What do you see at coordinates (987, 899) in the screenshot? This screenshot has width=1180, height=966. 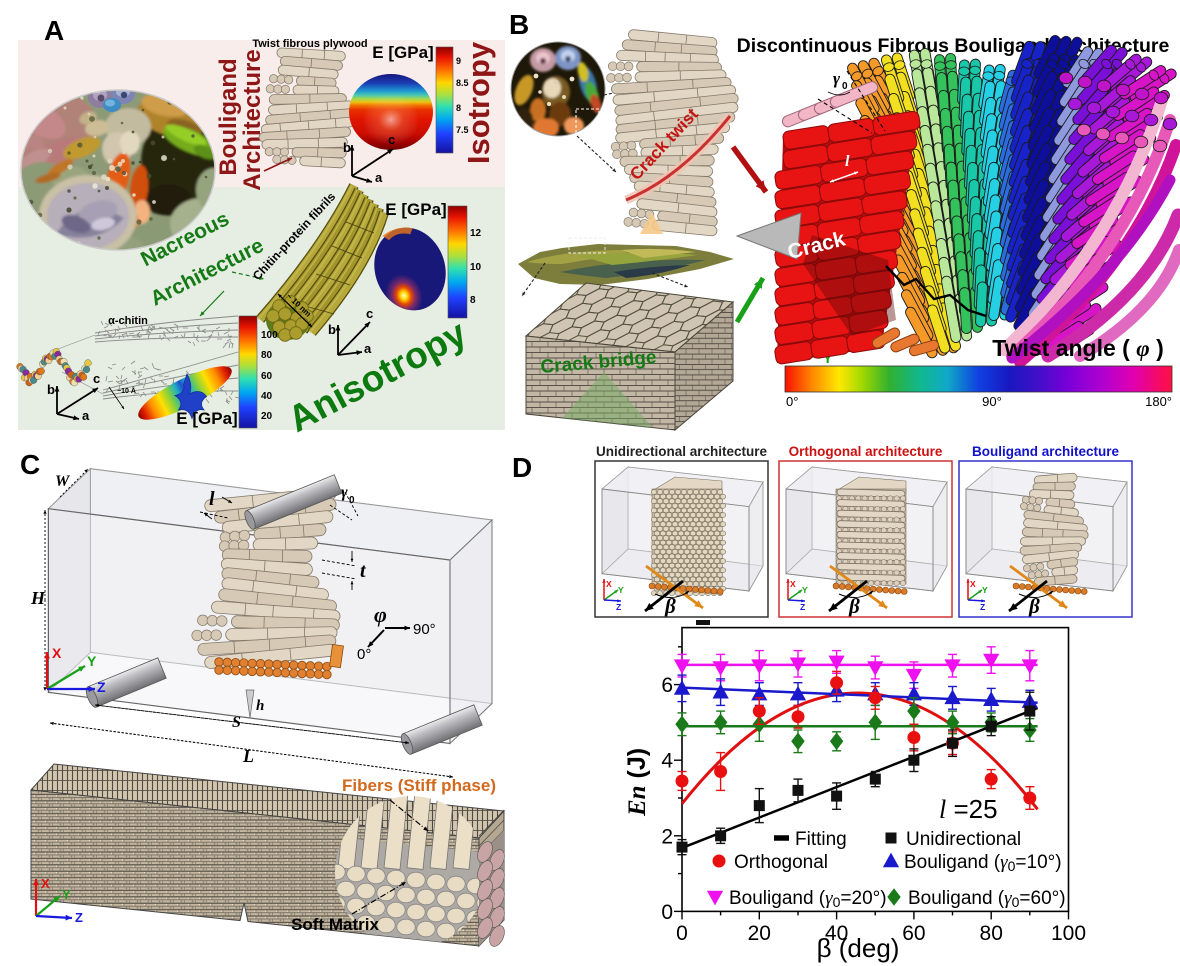 I see `svg-text: Bouligand (γ0=60°)` at bounding box center [987, 899].